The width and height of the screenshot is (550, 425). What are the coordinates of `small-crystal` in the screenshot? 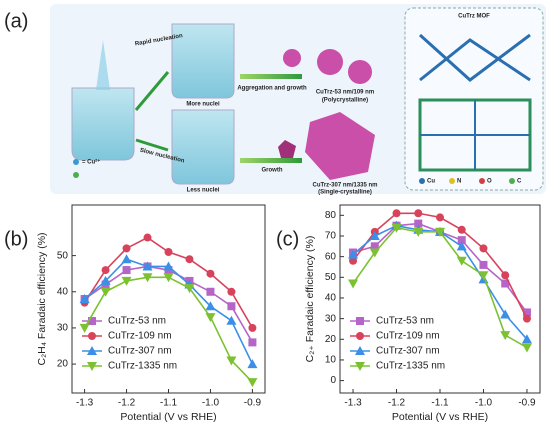 It's located at (287, 149).